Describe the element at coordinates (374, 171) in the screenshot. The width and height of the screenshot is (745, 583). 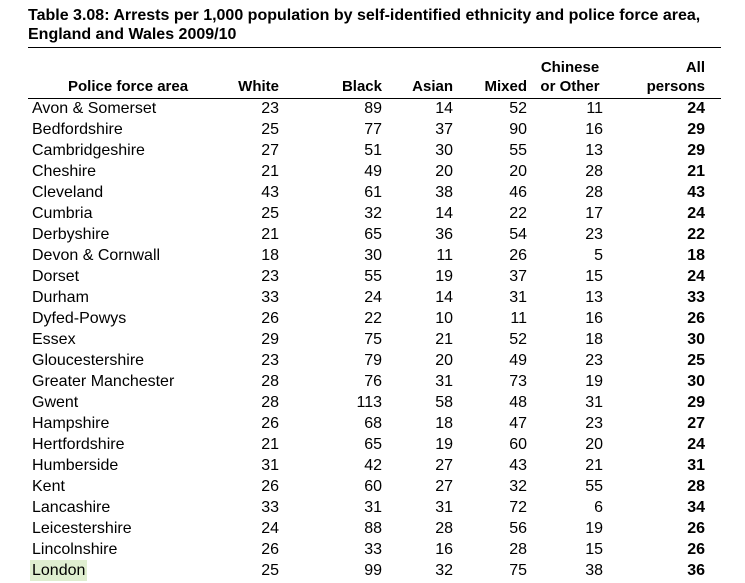
I see `table-row: Cheshire 21 49 20 20 28 21` at that location.